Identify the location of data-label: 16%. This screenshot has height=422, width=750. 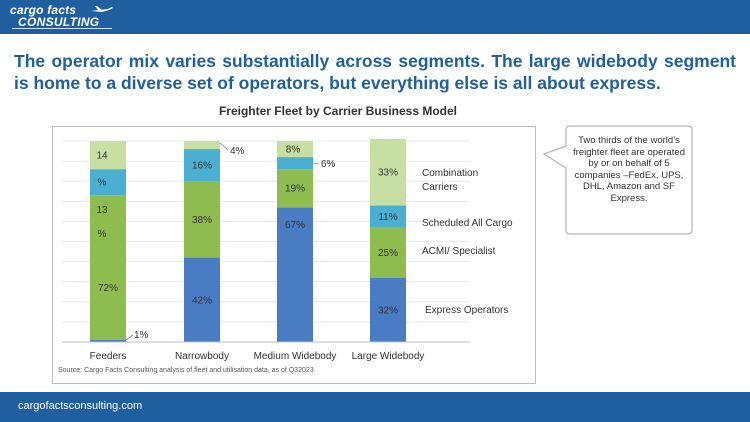
(202, 166).